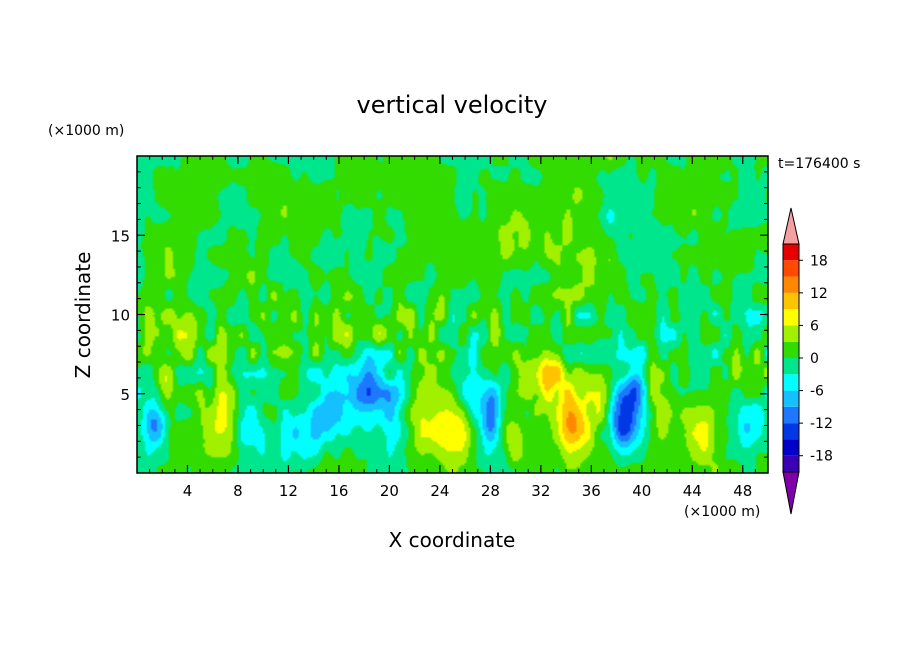 Image resolution: width=904 pixels, height=654 pixels. Describe the element at coordinates (120, 316) in the screenshot. I see `y-tick-label: 10` at that location.